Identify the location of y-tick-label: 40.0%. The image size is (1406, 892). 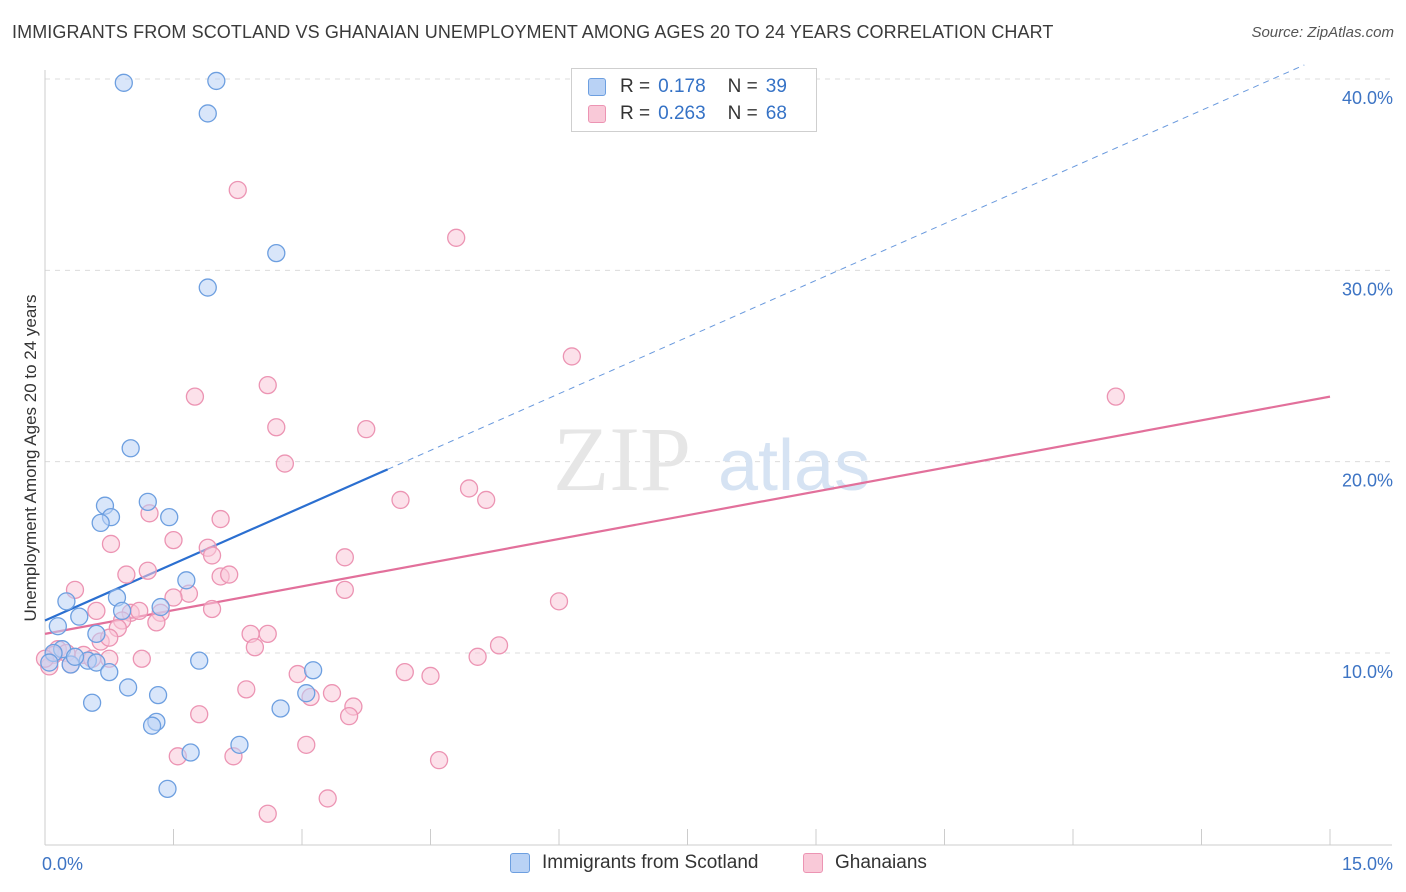
(1367, 98).